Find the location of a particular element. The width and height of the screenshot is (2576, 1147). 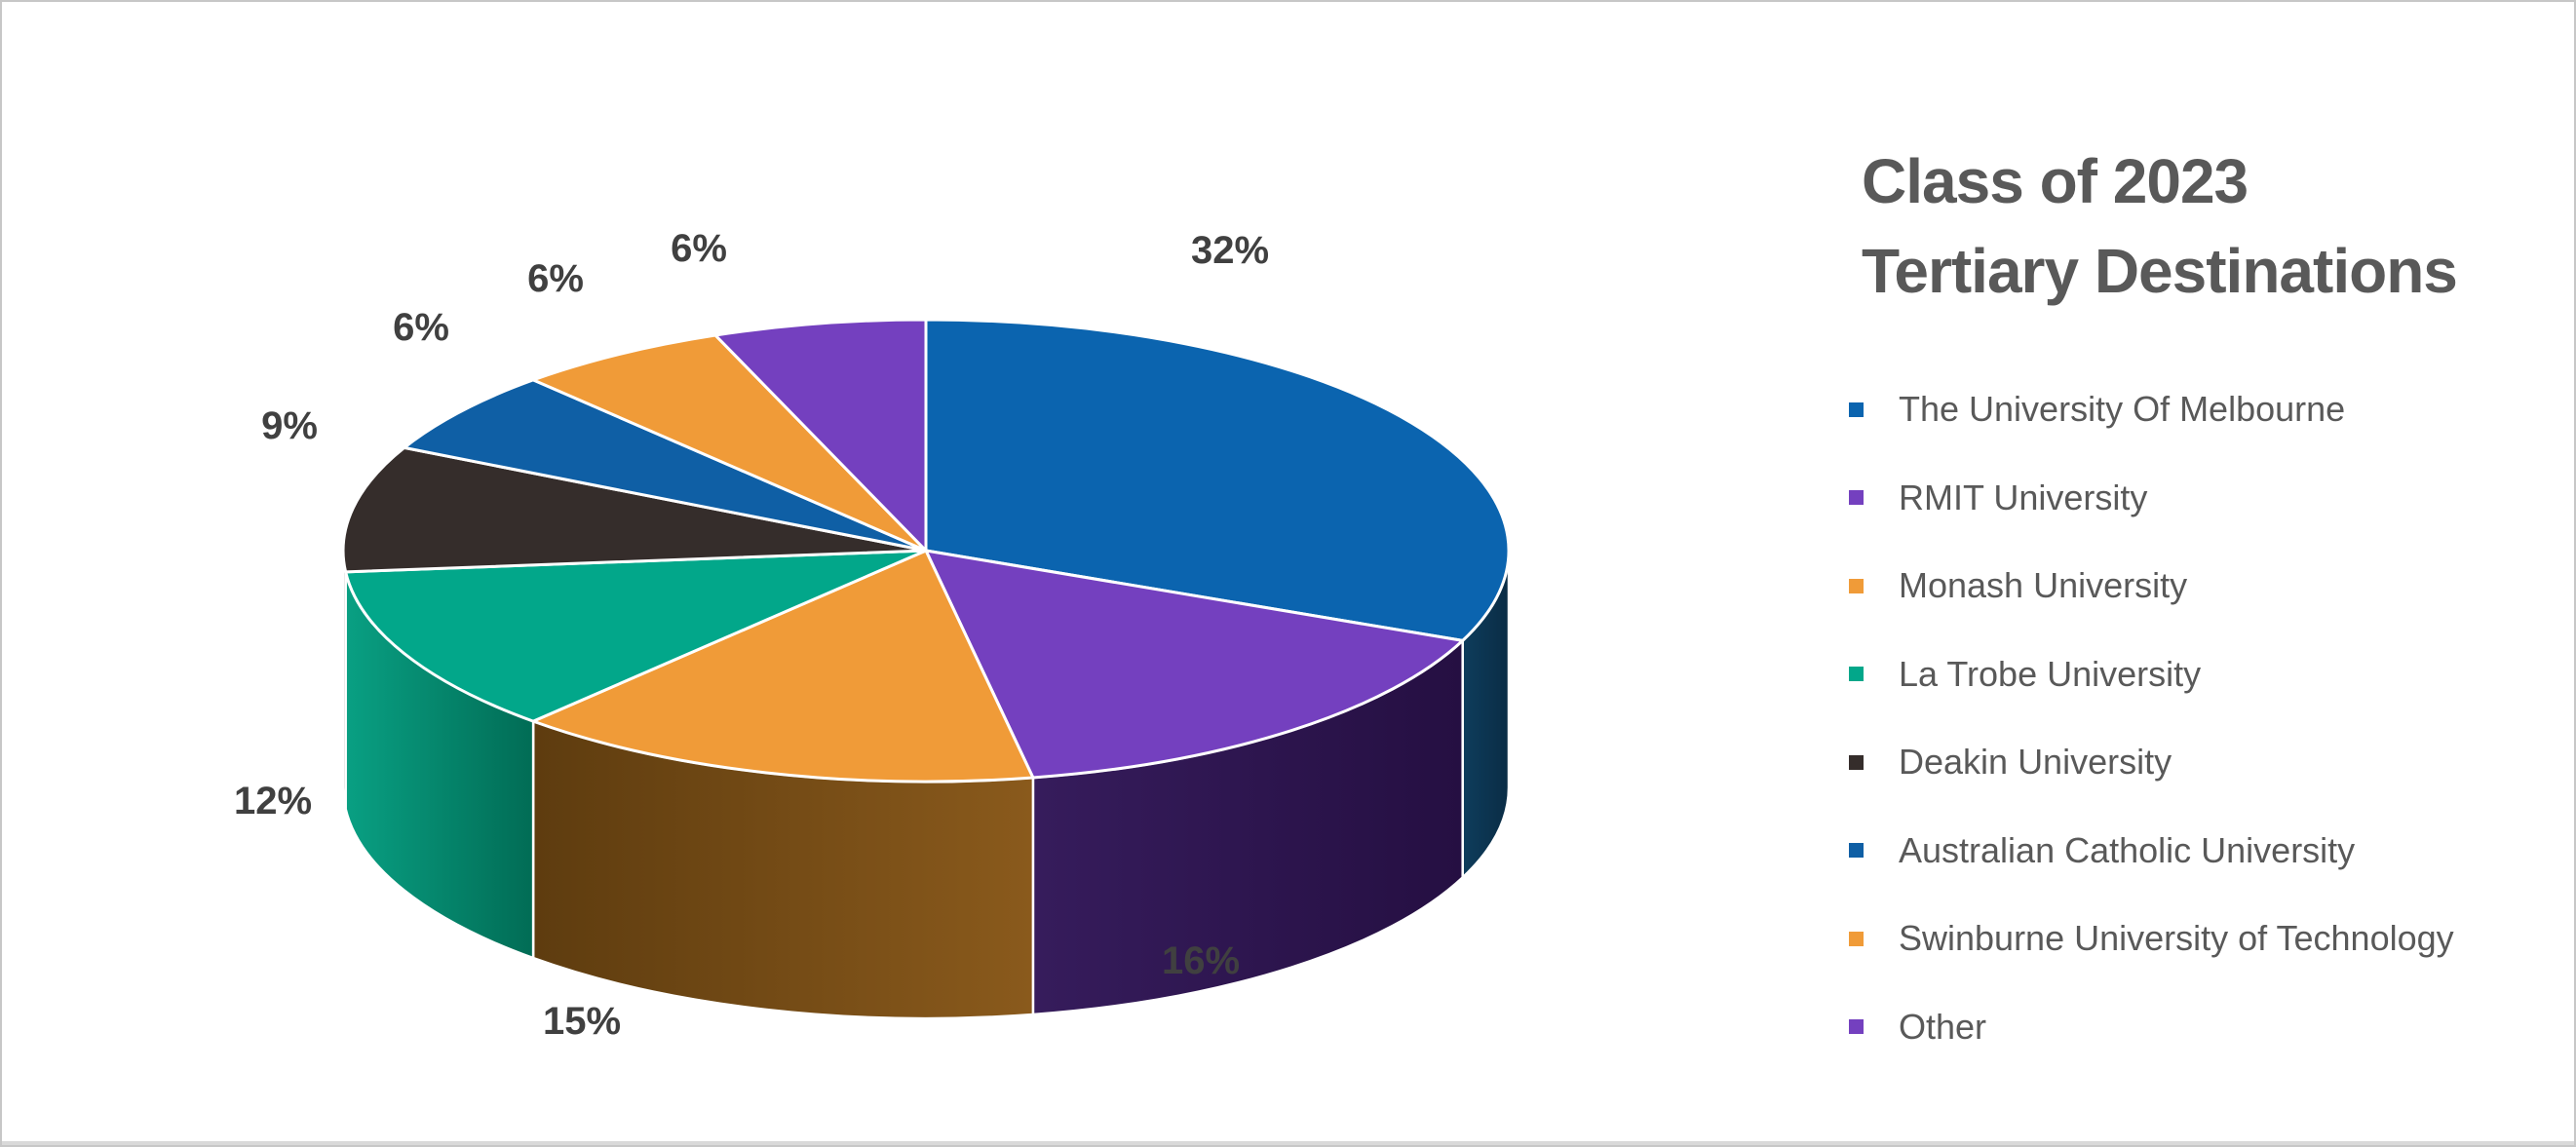

chart-title: Class of 2023 Tertiary Destinations is located at coordinates (2160, 226).